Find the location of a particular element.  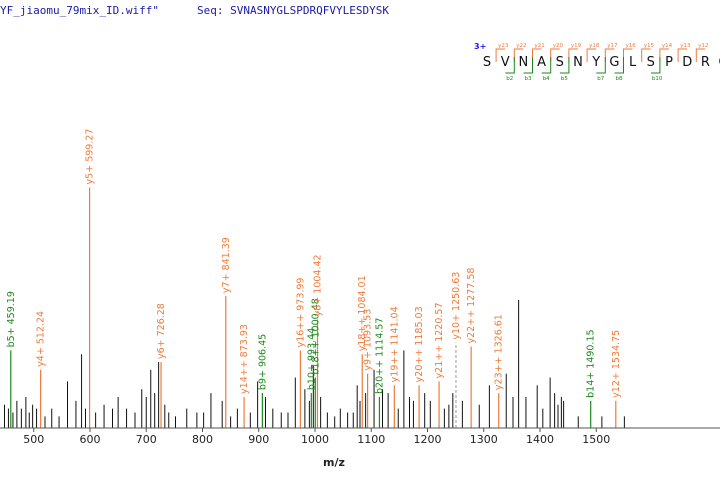

b-ion-label: b3 is located at coordinates (528, 79).